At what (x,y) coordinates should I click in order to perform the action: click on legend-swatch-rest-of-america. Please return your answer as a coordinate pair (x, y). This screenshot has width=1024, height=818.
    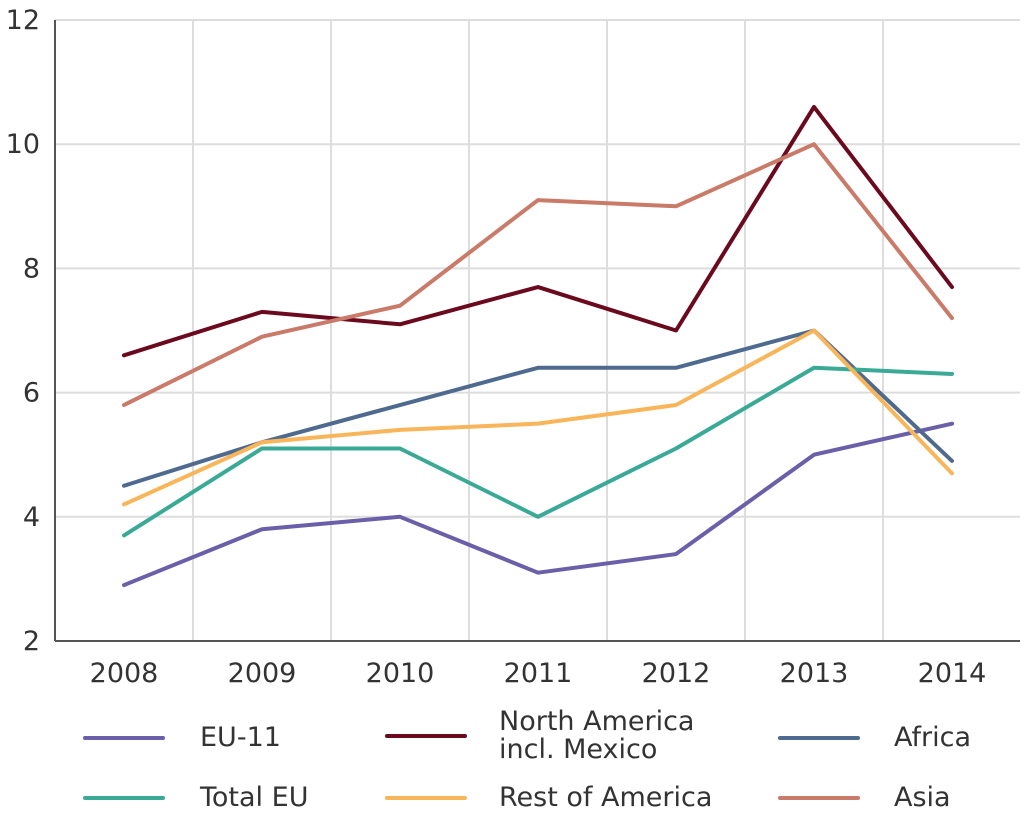
    Looking at the image, I should click on (426, 797).